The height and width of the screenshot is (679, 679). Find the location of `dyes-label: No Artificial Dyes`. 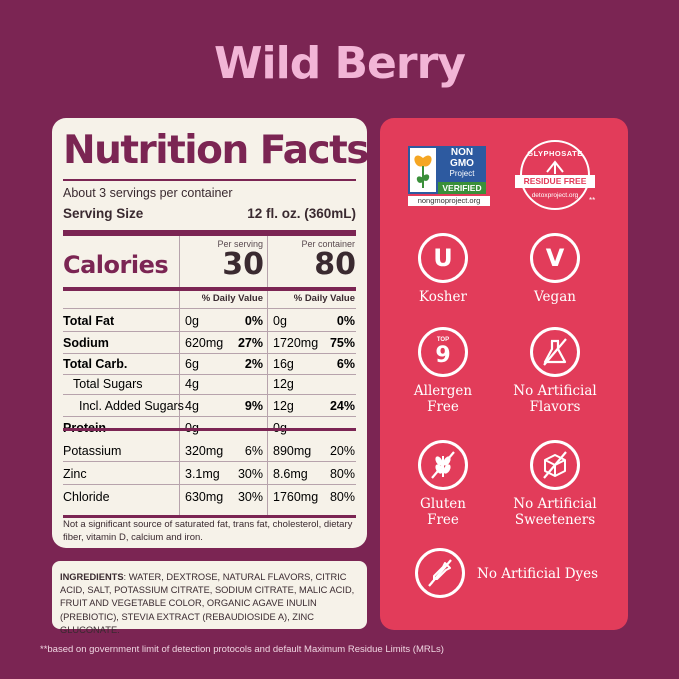

dyes-label: No Artificial Dyes is located at coordinates (538, 574).